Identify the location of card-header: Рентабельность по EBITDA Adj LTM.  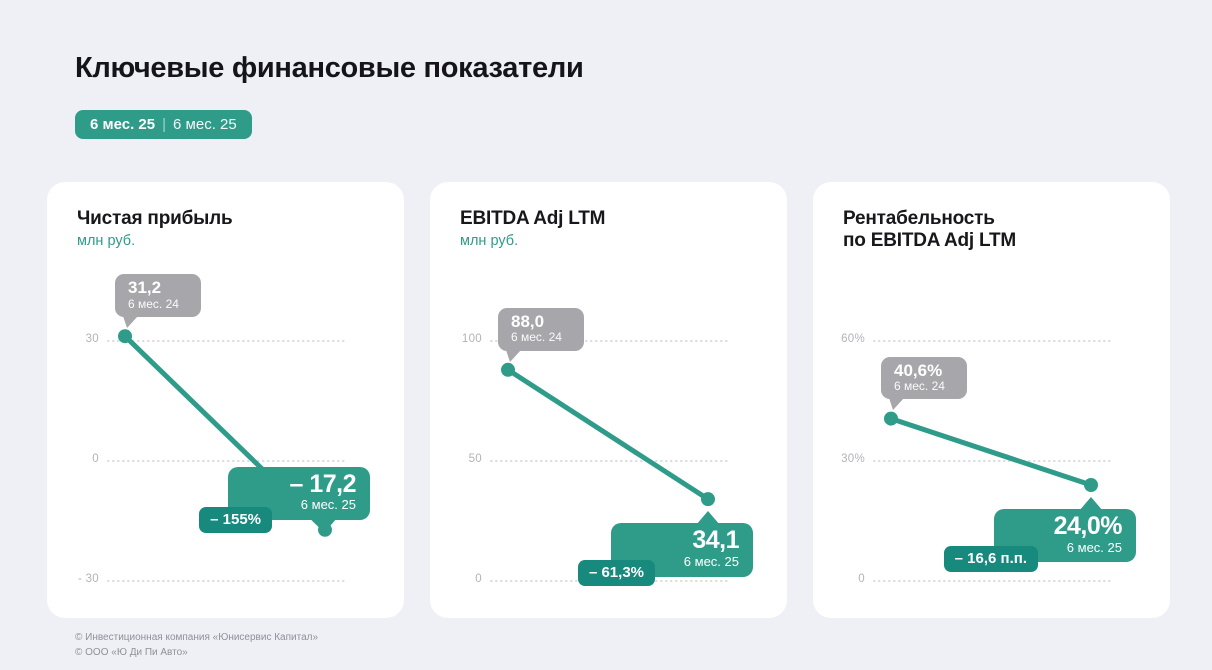
(994, 240).